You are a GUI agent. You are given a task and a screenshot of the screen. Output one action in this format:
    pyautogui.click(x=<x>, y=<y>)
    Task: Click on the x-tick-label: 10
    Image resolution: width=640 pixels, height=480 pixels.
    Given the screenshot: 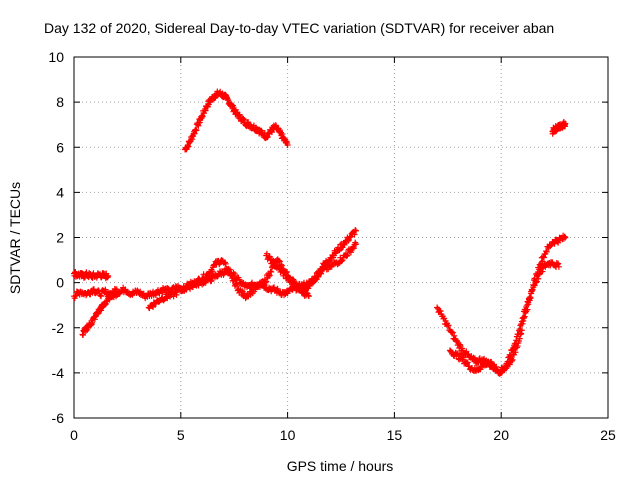 What is the action you would take?
    pyautogui.click(x=288, y=435)
    